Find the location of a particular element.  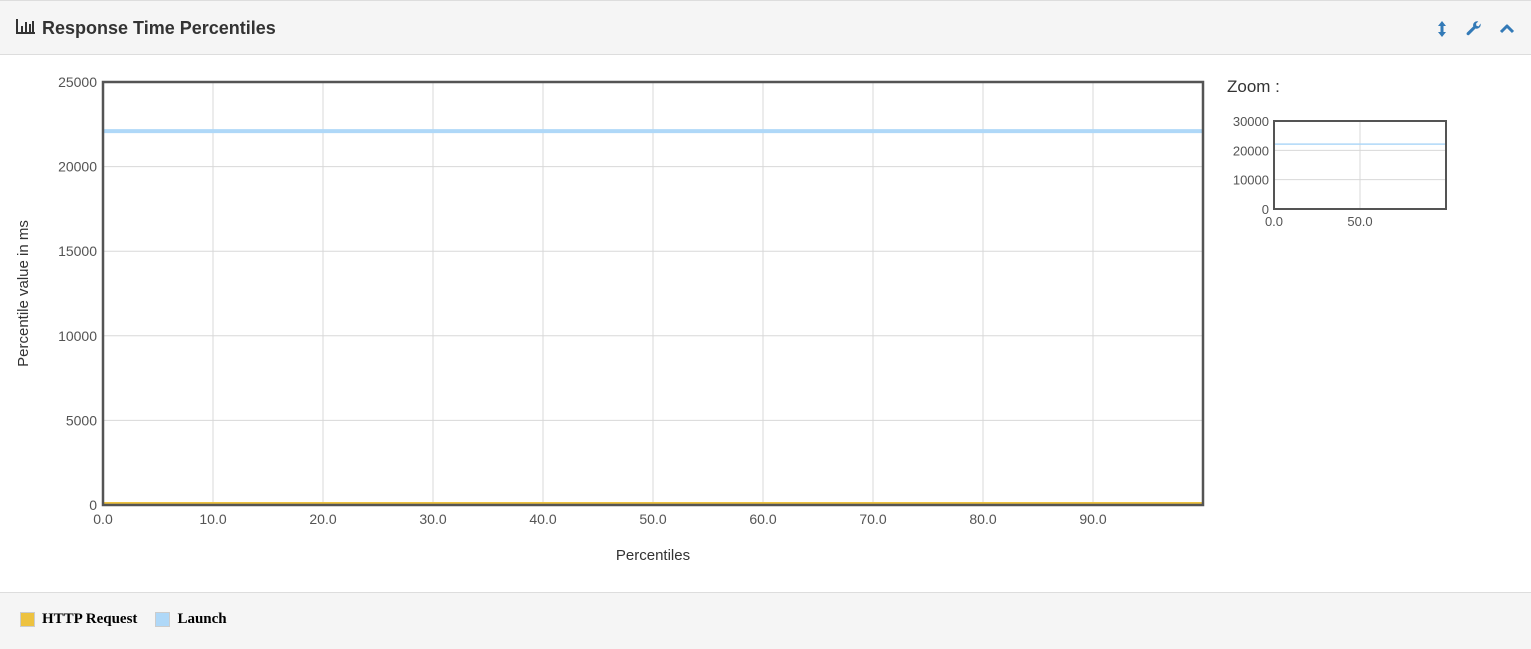

zoom-x-tick-label: 50.0 is located at coordinates (1359, 221).